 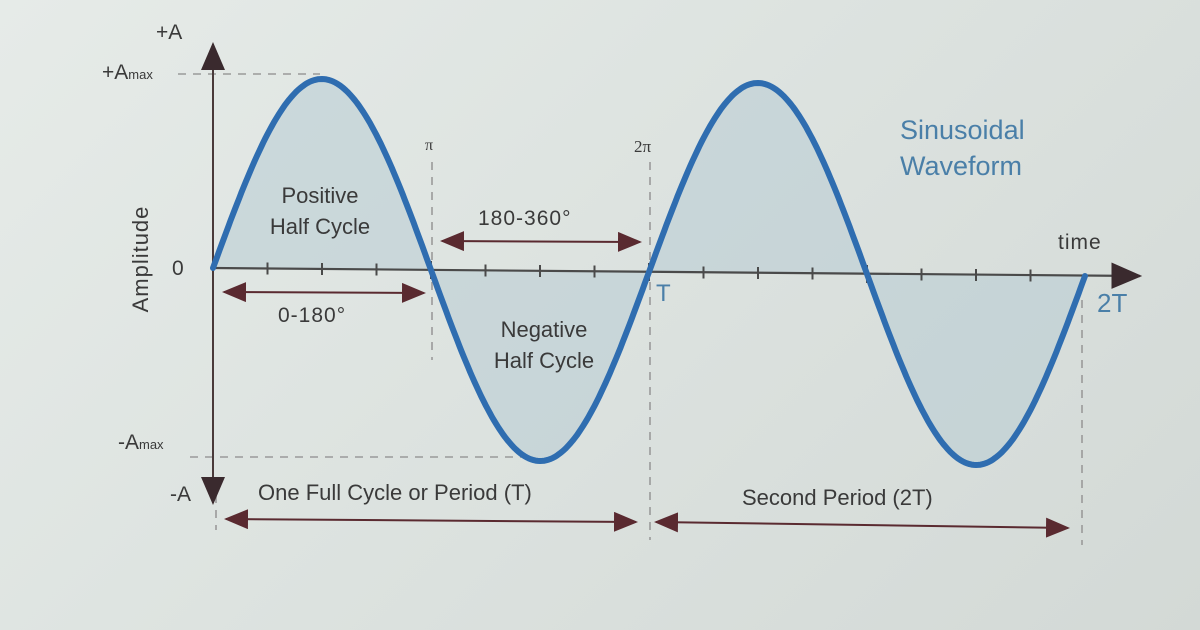 I want to click on minus-amax-sub: max, so click(x=151, y=444).